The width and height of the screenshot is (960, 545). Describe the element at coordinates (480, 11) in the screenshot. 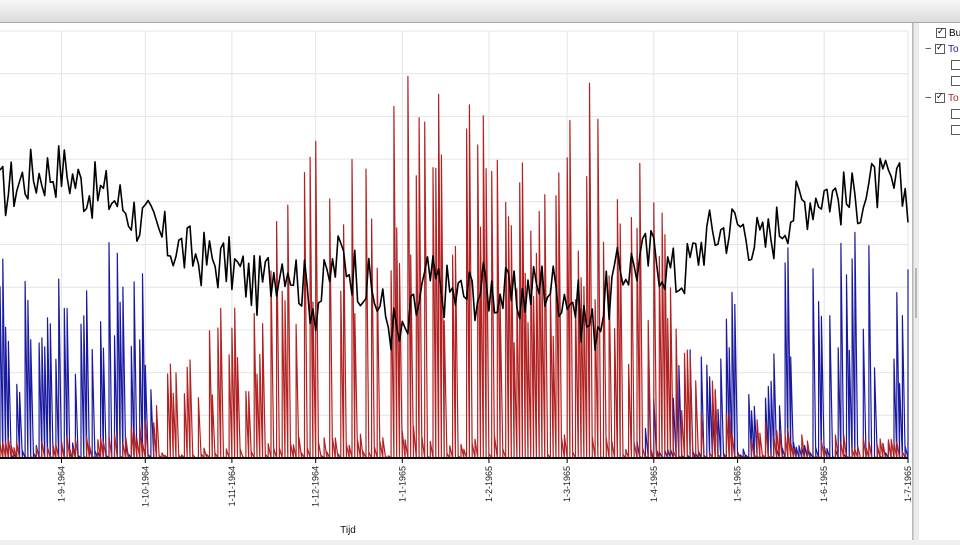

I see `window-toolbar` at that location.